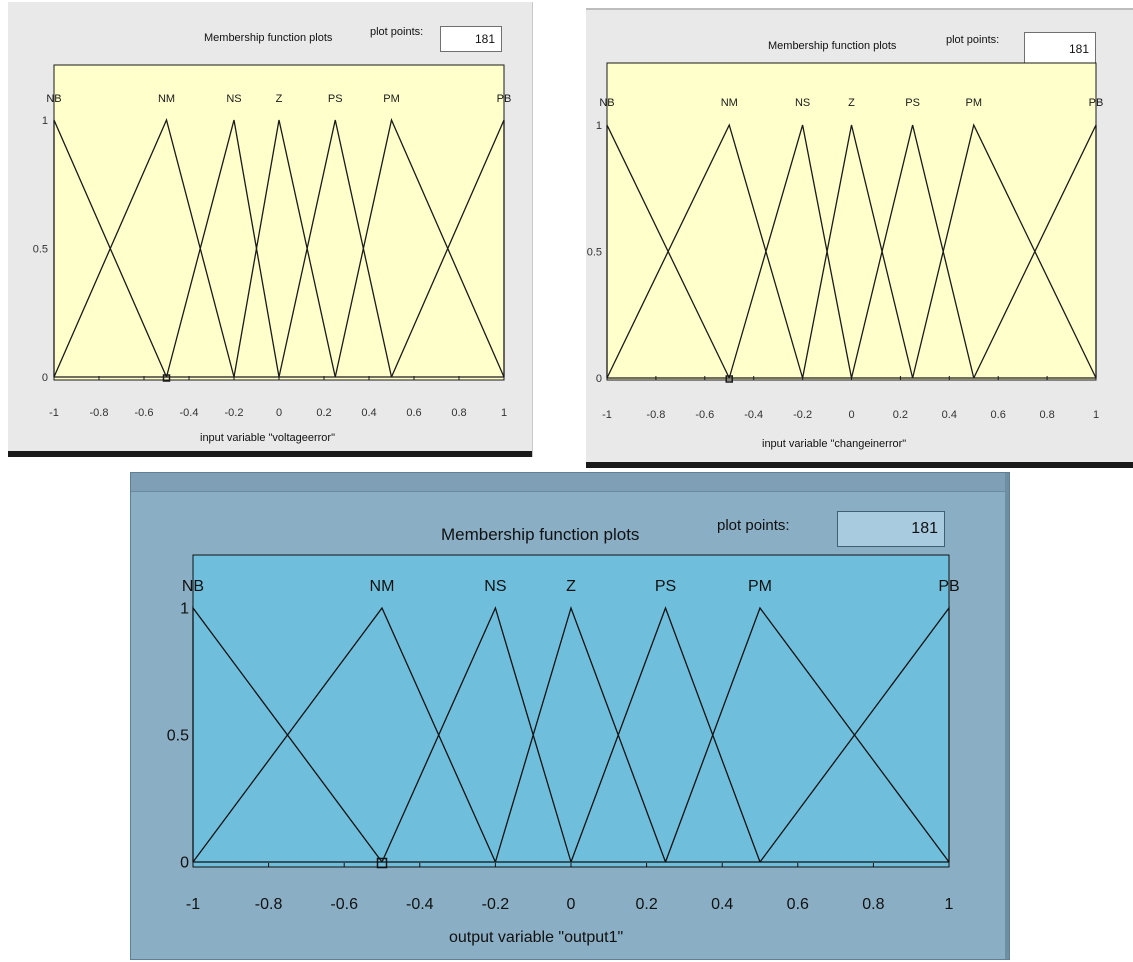 This screenshot has width=1133, height=962. What do you see at coordinates (267, 438) in the screenshot?
I see `x-axis-label: input variable "voltageerror"` at bounding box center [267, 438].